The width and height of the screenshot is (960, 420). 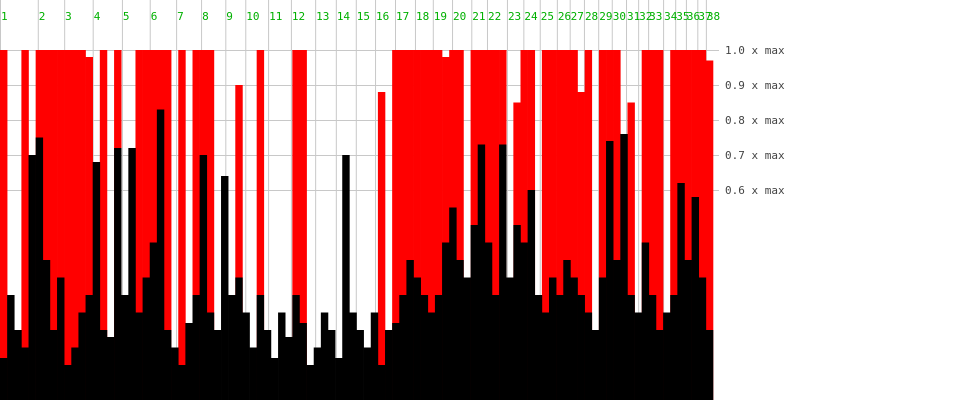 I want to click on x-tick-label: 22, so click(x=494, y=16).